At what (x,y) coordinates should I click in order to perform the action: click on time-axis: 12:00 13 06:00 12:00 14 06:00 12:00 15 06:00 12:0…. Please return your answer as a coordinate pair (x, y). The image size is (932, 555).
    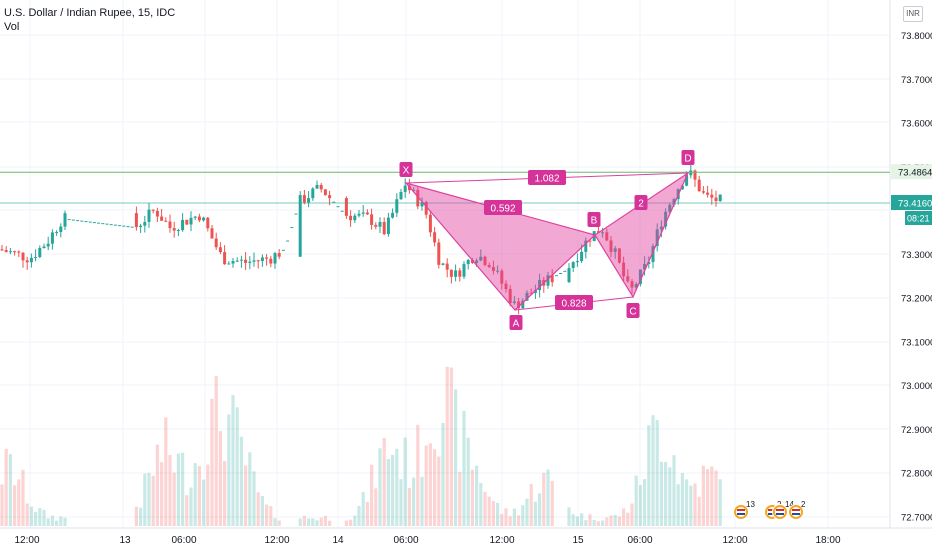
    Looking at the image, I should click on (427, 540).